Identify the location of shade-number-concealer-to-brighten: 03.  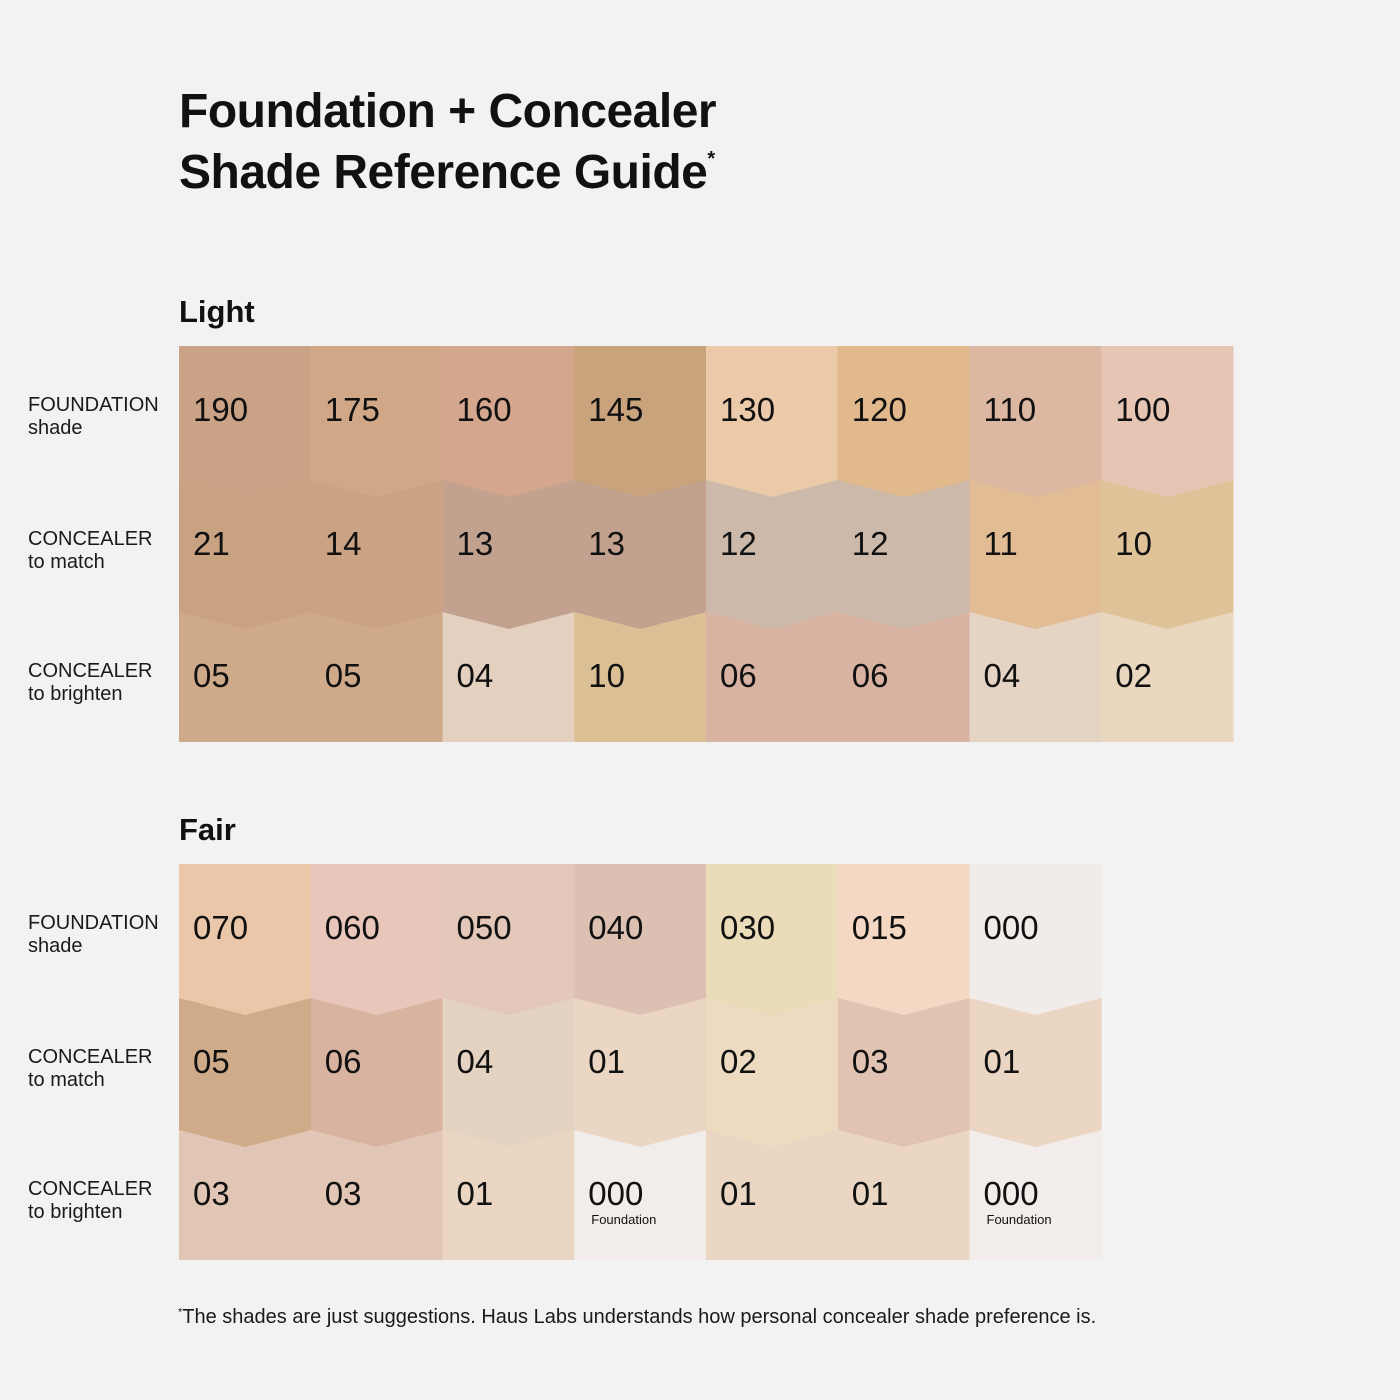
(343, 1193).